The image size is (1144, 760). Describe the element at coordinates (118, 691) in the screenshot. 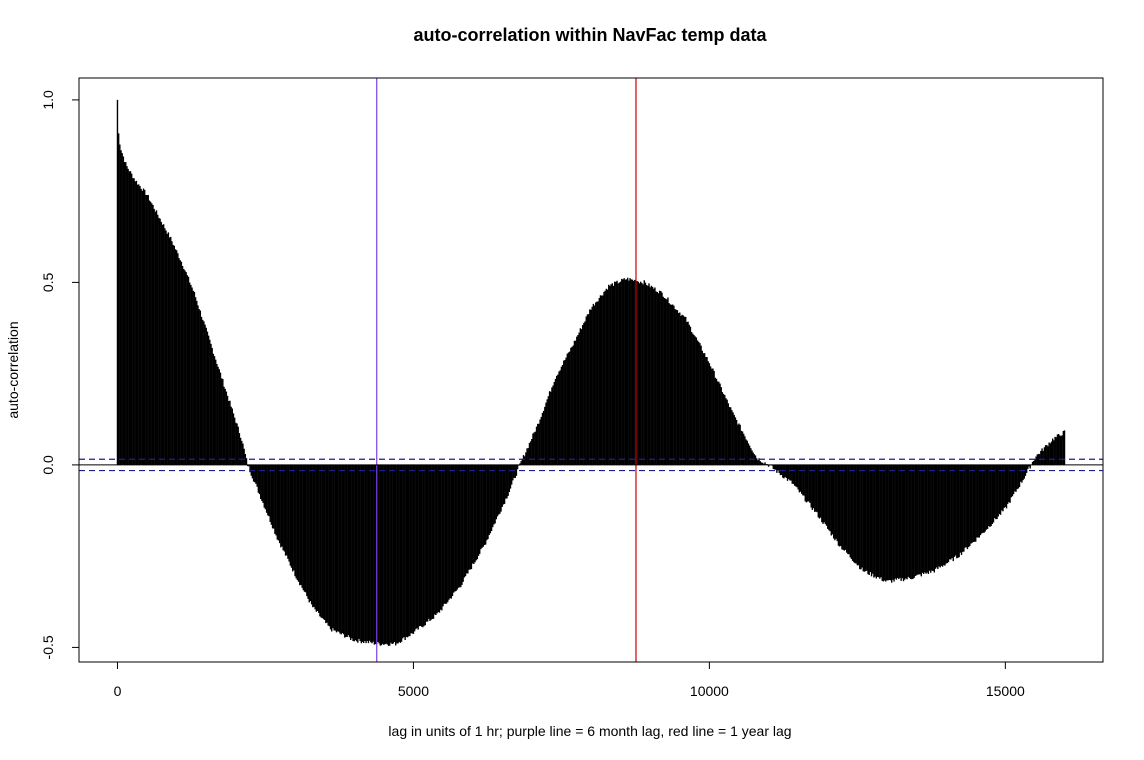

I see `x-tick-label: 0` at that location.